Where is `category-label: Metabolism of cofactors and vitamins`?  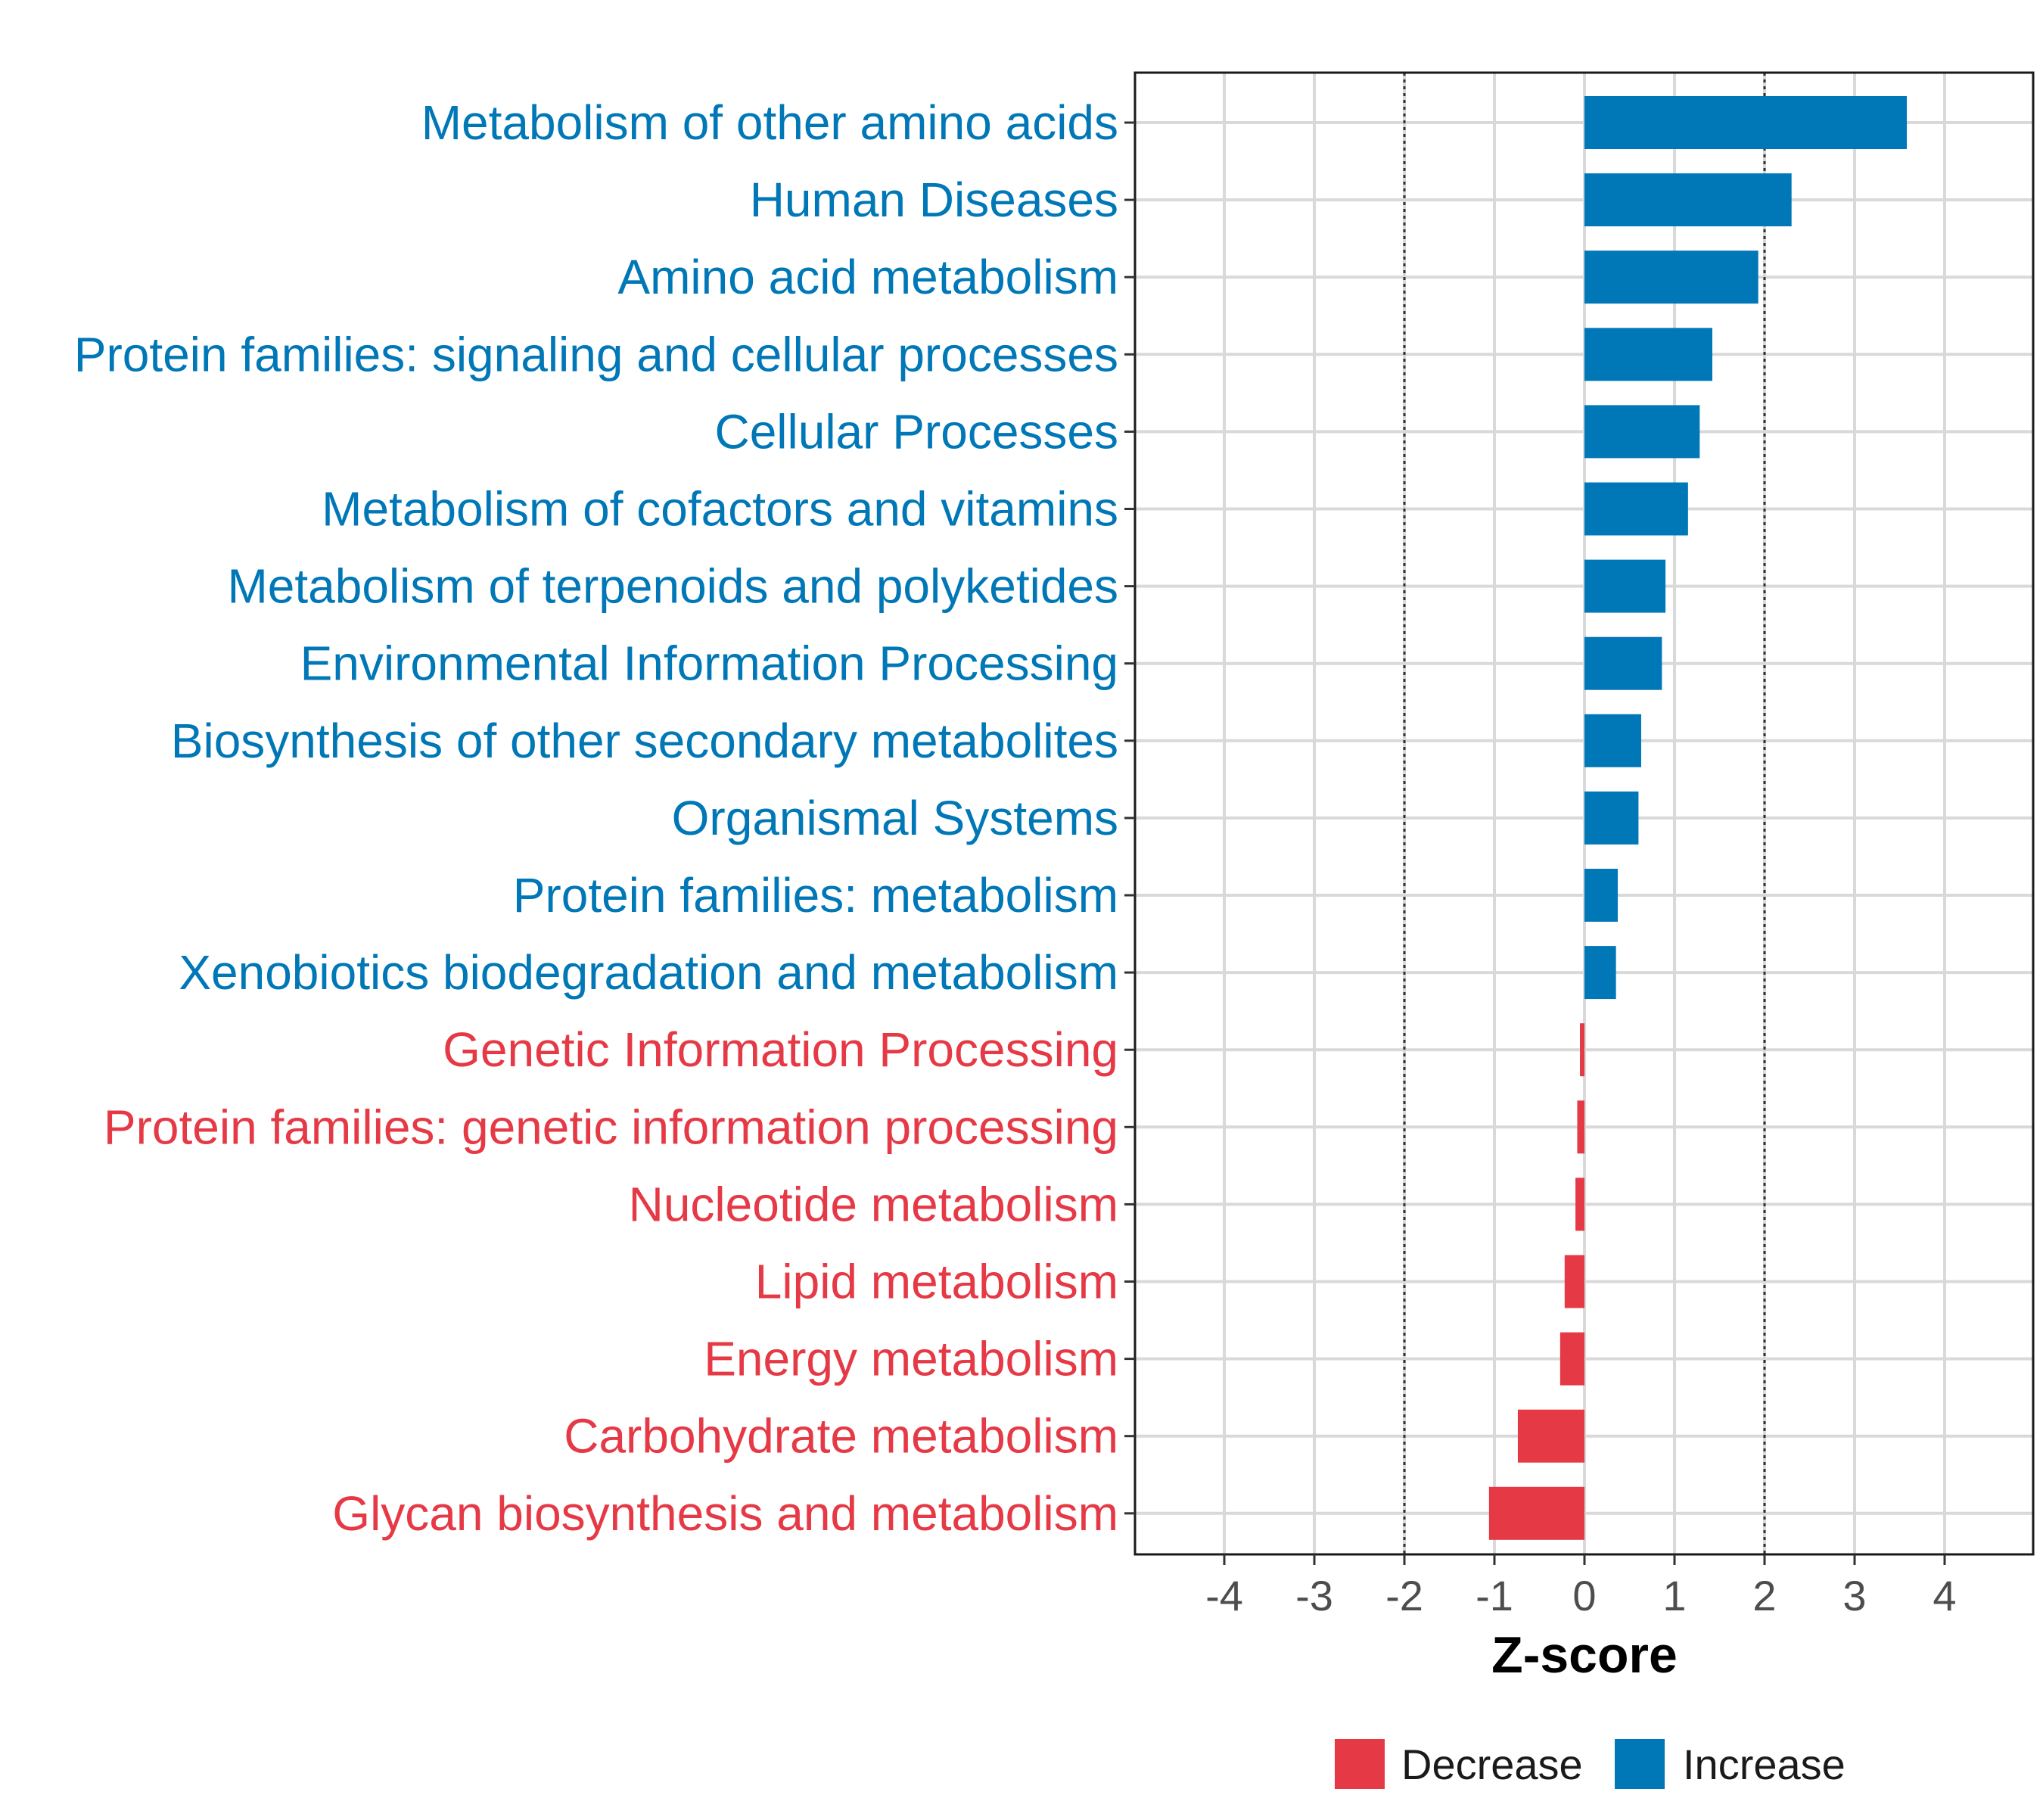
category-label: Metabolism of cofactors and vitamins is located at coordinates (720, 509).